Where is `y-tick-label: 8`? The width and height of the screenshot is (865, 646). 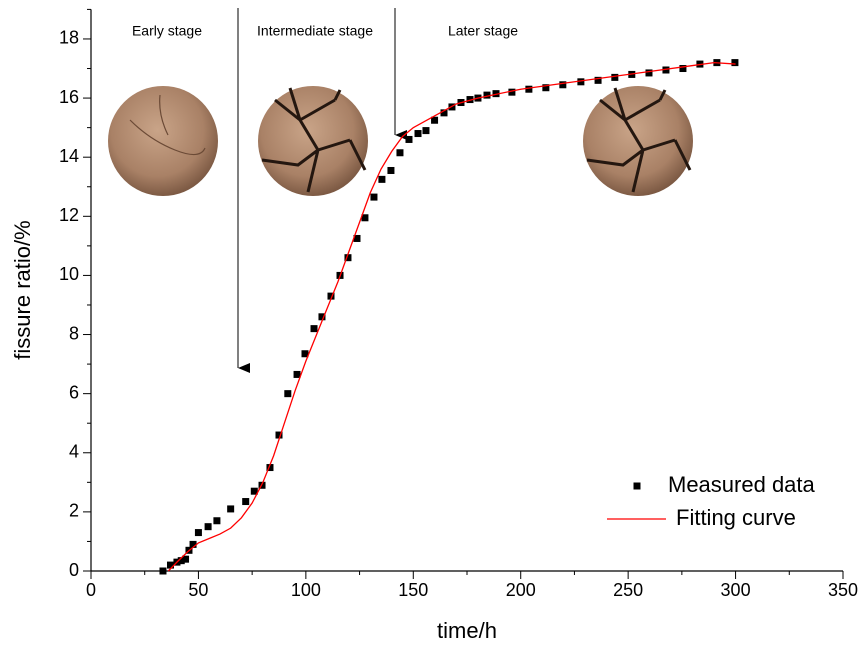
y-tick-label: 8 is located at coordinates (74, 333).